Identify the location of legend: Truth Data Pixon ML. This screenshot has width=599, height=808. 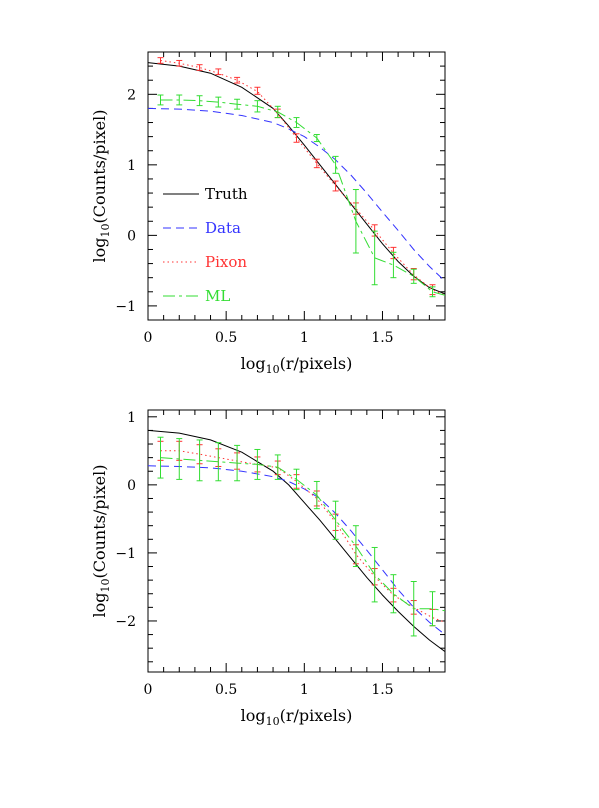
(205, 245).